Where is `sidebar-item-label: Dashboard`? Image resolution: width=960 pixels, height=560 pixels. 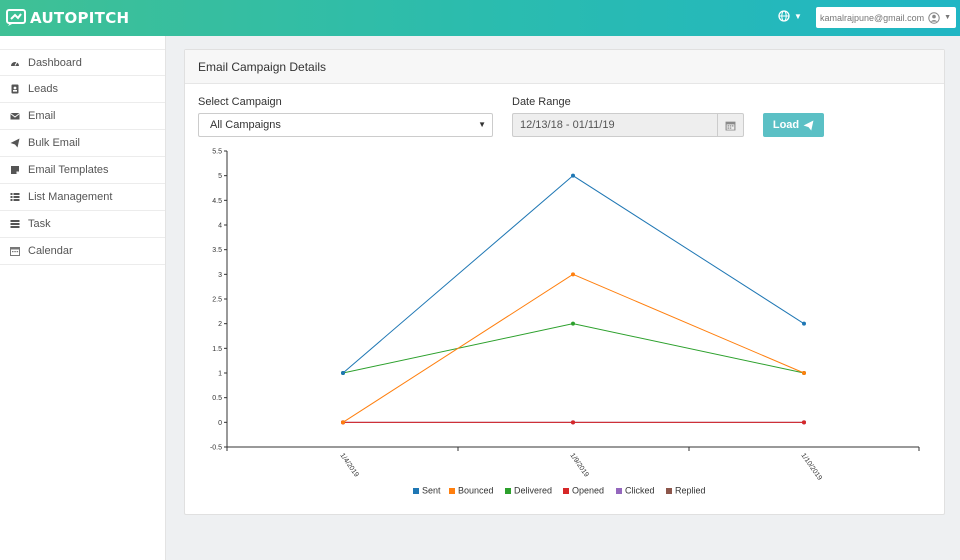
sidebar-item-label: Dashboard is located at coordinates (55, 62).